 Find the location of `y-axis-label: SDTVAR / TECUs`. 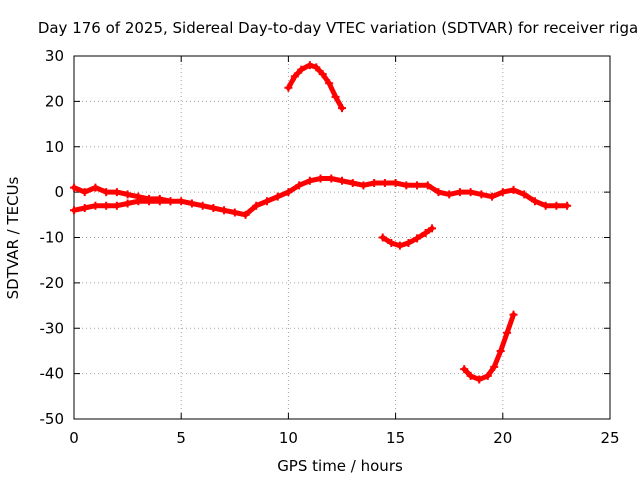

y-axis-label: SDTVAR / TECUs is located at coordinates (13, 237).